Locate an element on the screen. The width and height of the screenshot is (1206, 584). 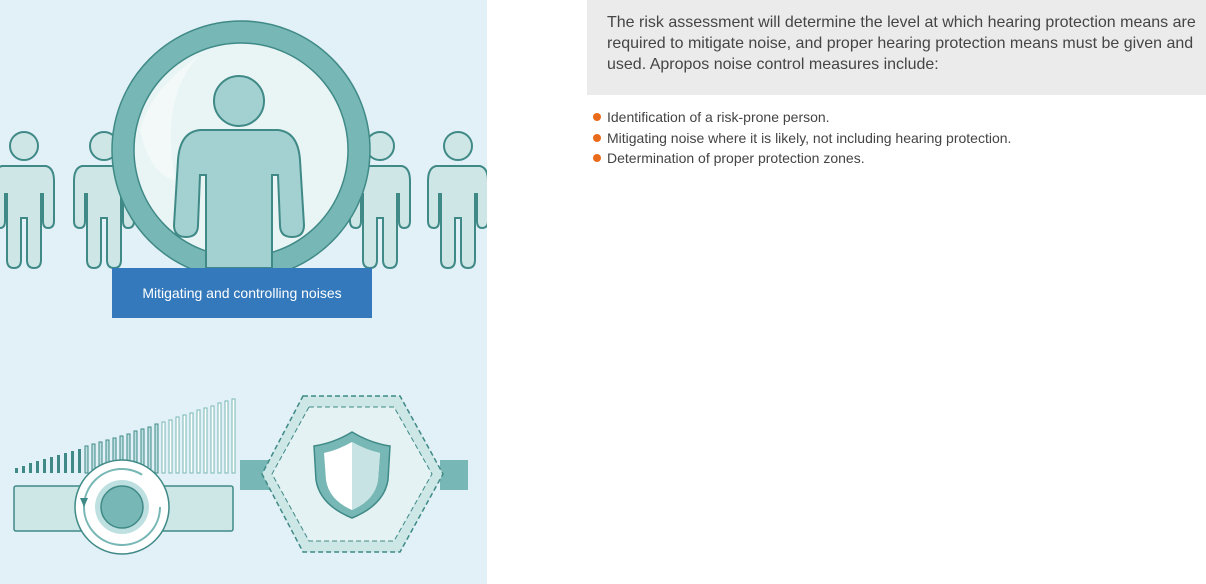
illustration-caption: Mitigating and controlling noises is located at coordinates (242, 293).